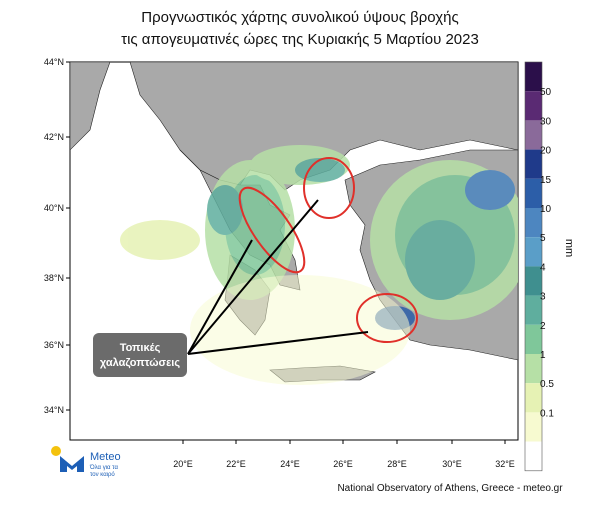 Image resolution: width=600 pixels, height=517 pixels. I want to click on colorbar-label: 0.1, so click(547, 413).